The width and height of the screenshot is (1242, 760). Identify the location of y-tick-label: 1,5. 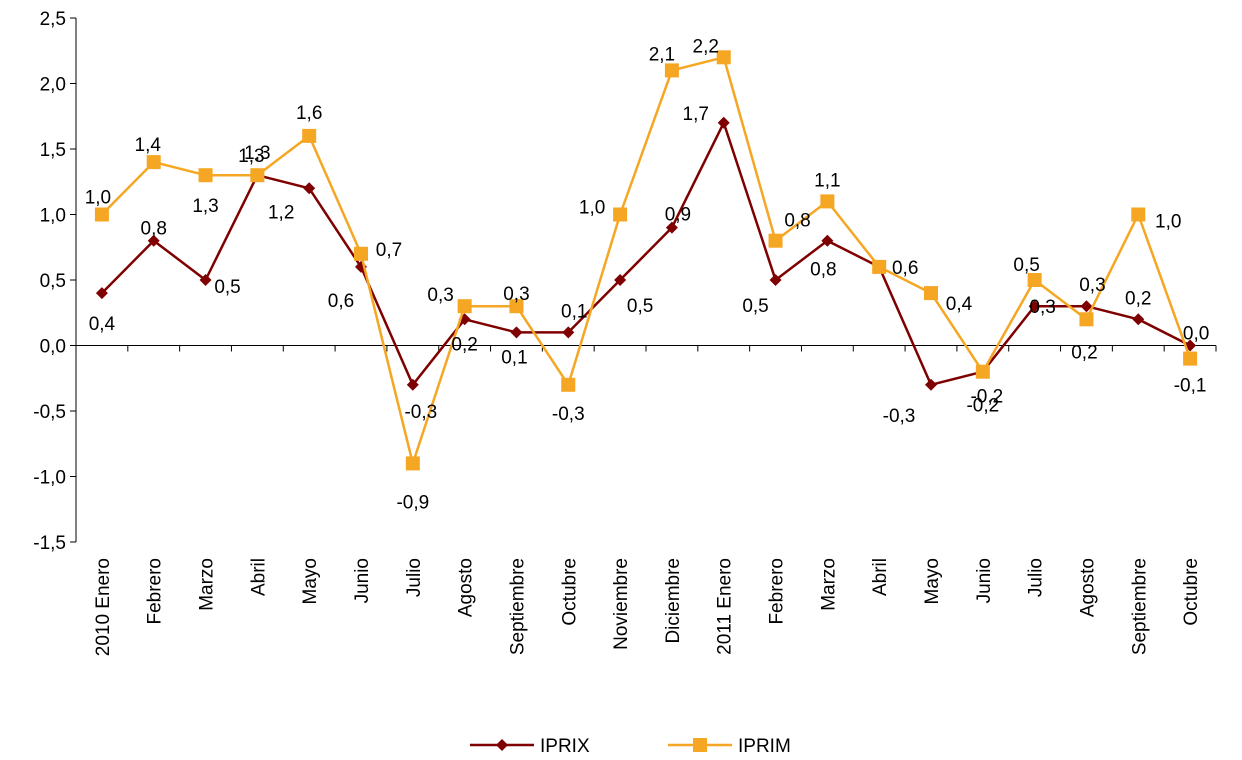
(53, 150).